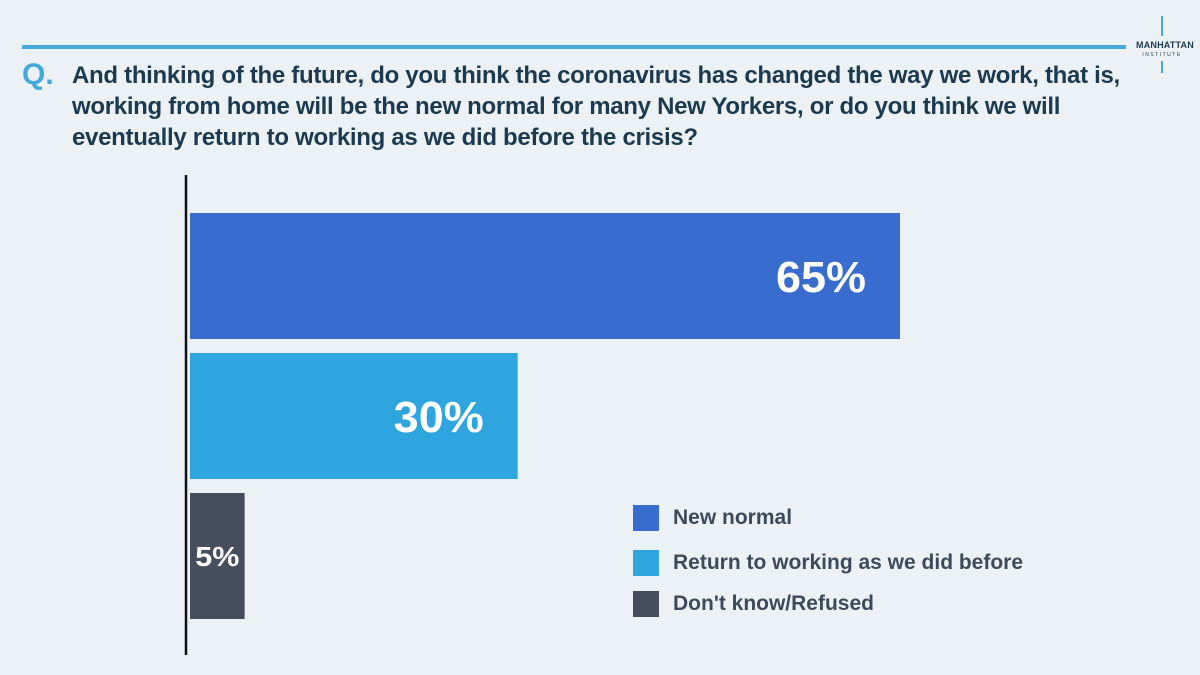 Image resolution: width=1200 pixels, height=675 pixels. What do you see at coordinates (1162, 67) in the screenshot?
I see `logo-line-bottom` at bounding box center [1162, 67].